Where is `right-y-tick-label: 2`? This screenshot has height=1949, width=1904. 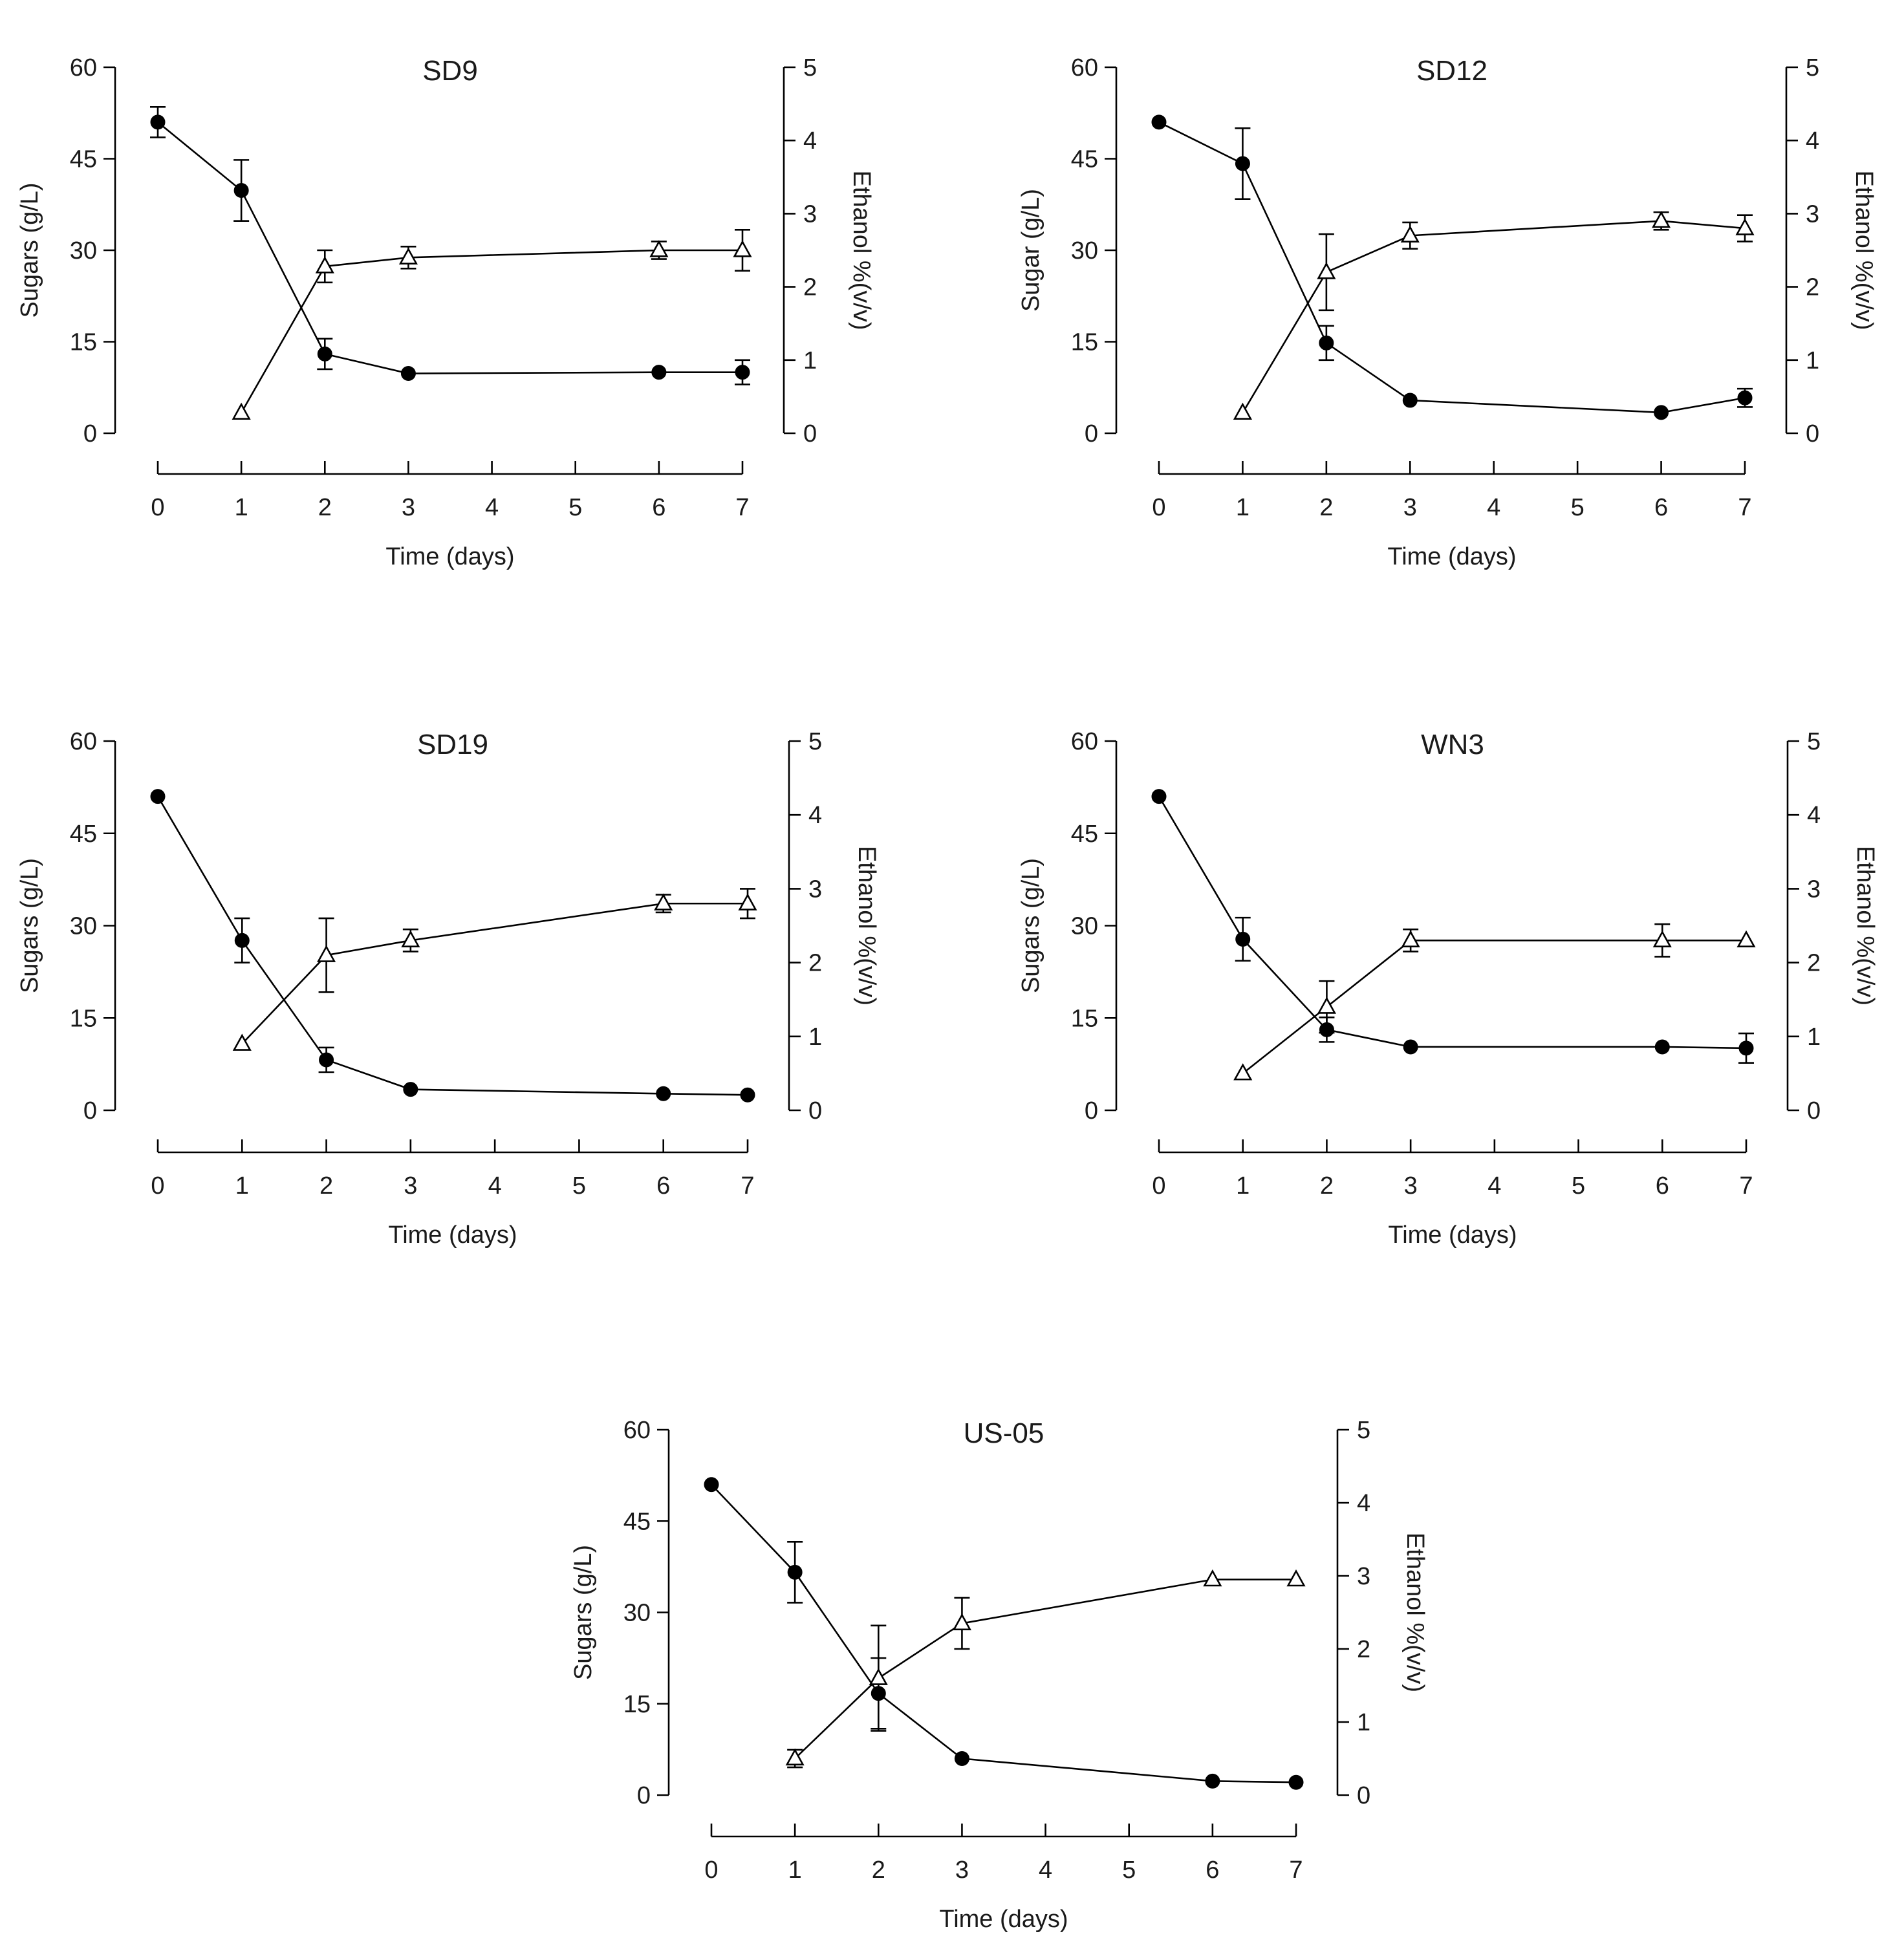
right-y-tick-label: 2 is located at coordinates (815, 963).